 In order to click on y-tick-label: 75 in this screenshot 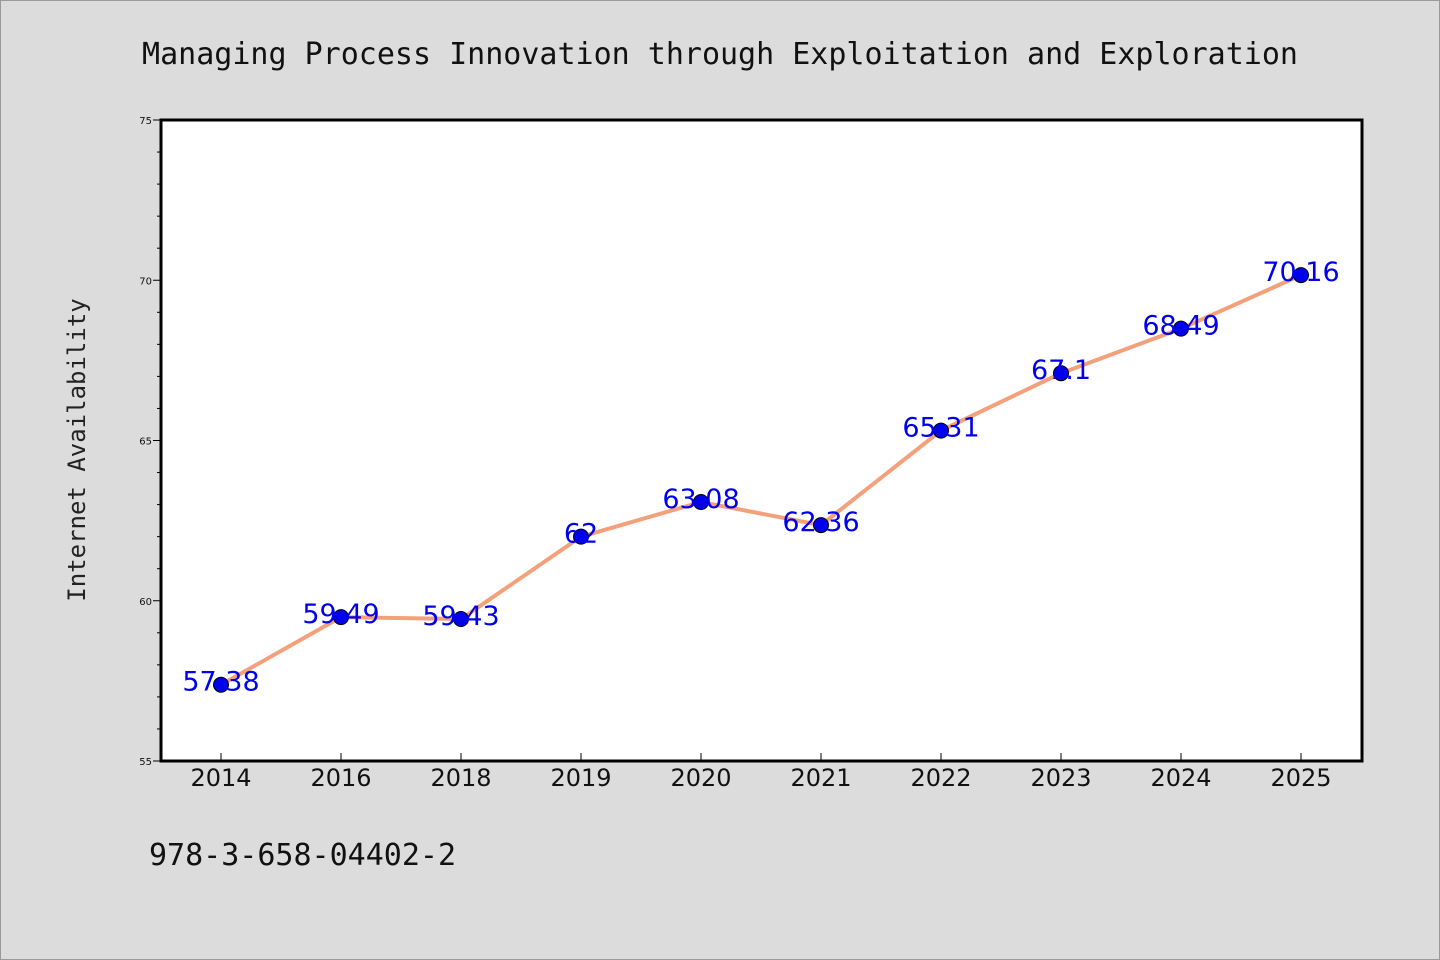, I will do `click(145, 121)`.